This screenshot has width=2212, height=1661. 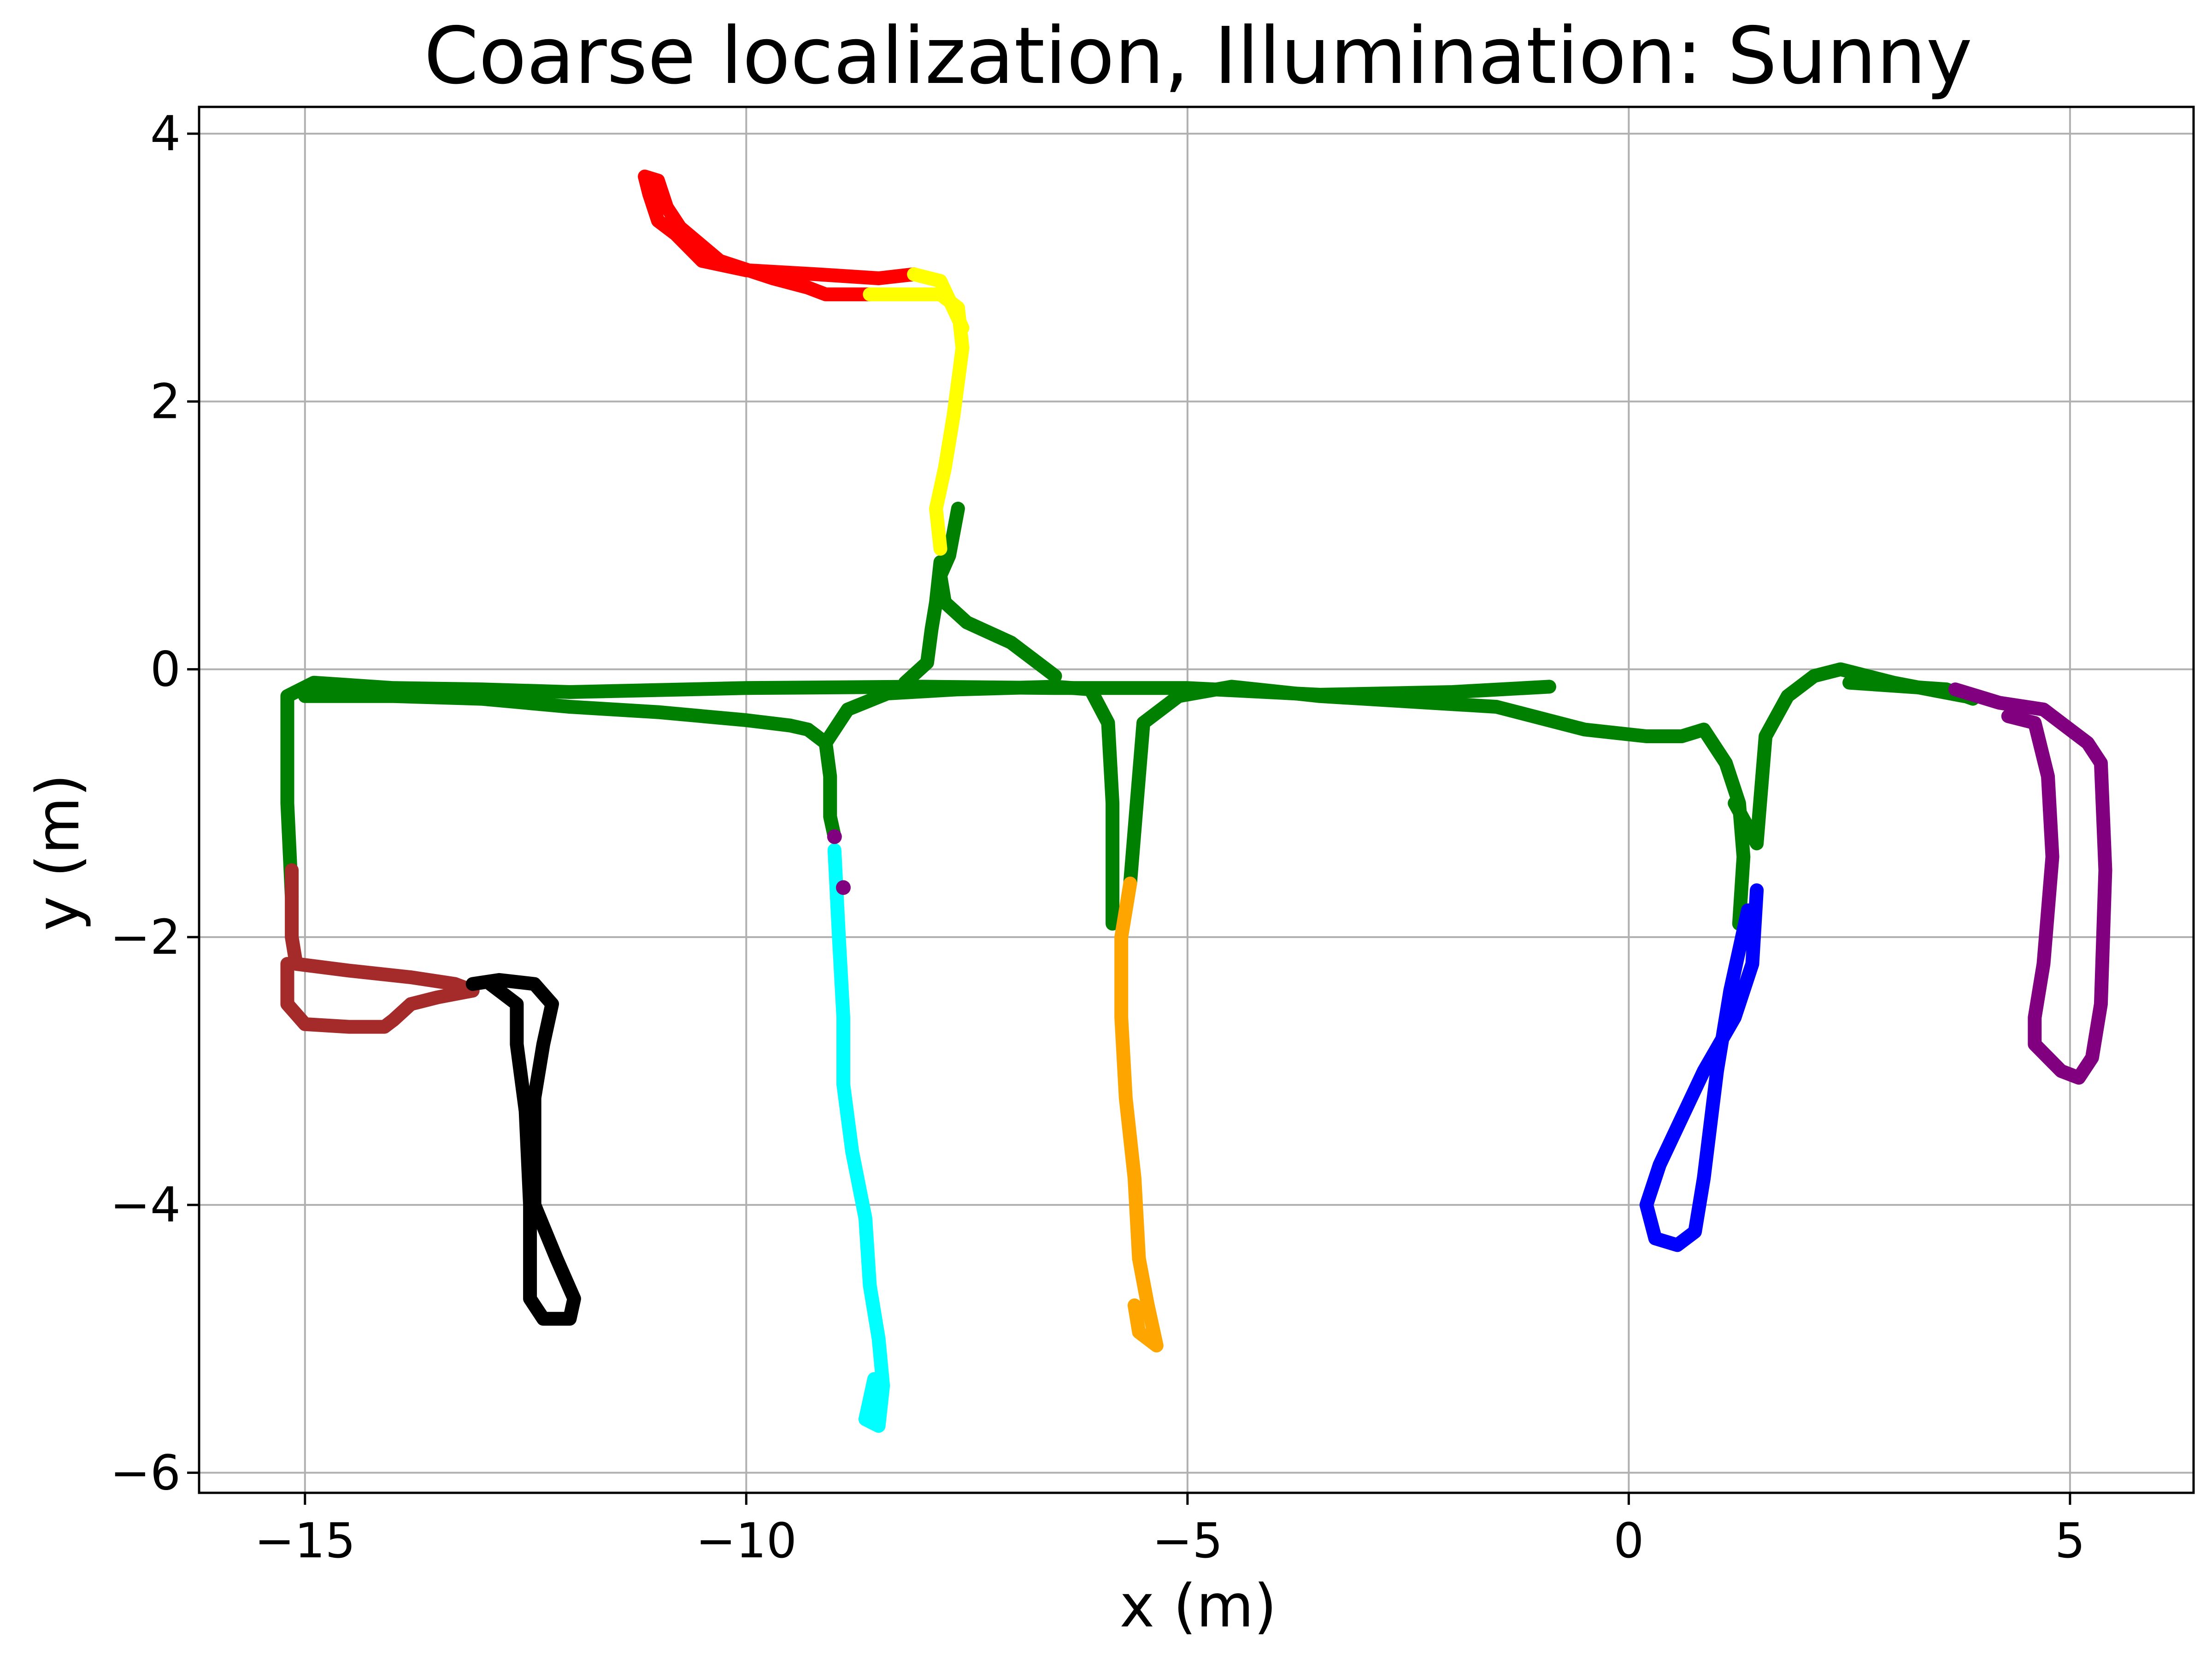 I want to click on y-tick-label: 2, so click(x=165, y=401).